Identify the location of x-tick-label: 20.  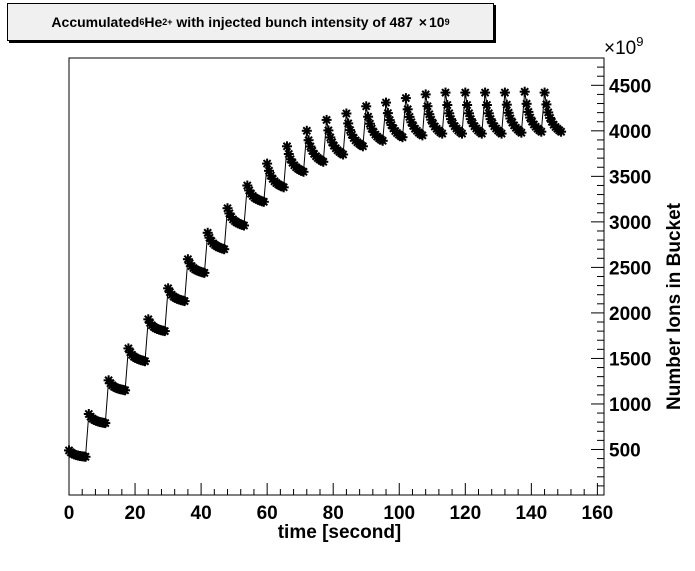
(134, 513).